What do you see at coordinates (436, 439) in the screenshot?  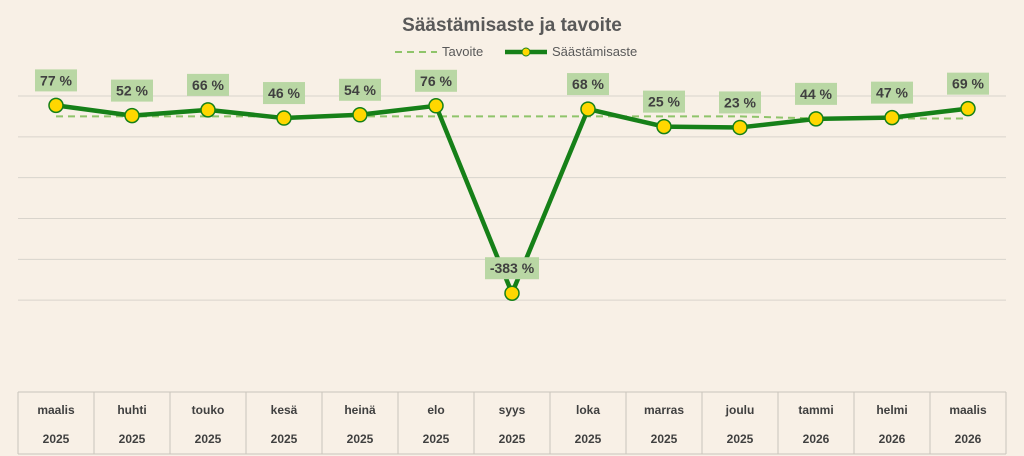 I see `x-tick-year-5: 2025` at bounding box center [436, 439].